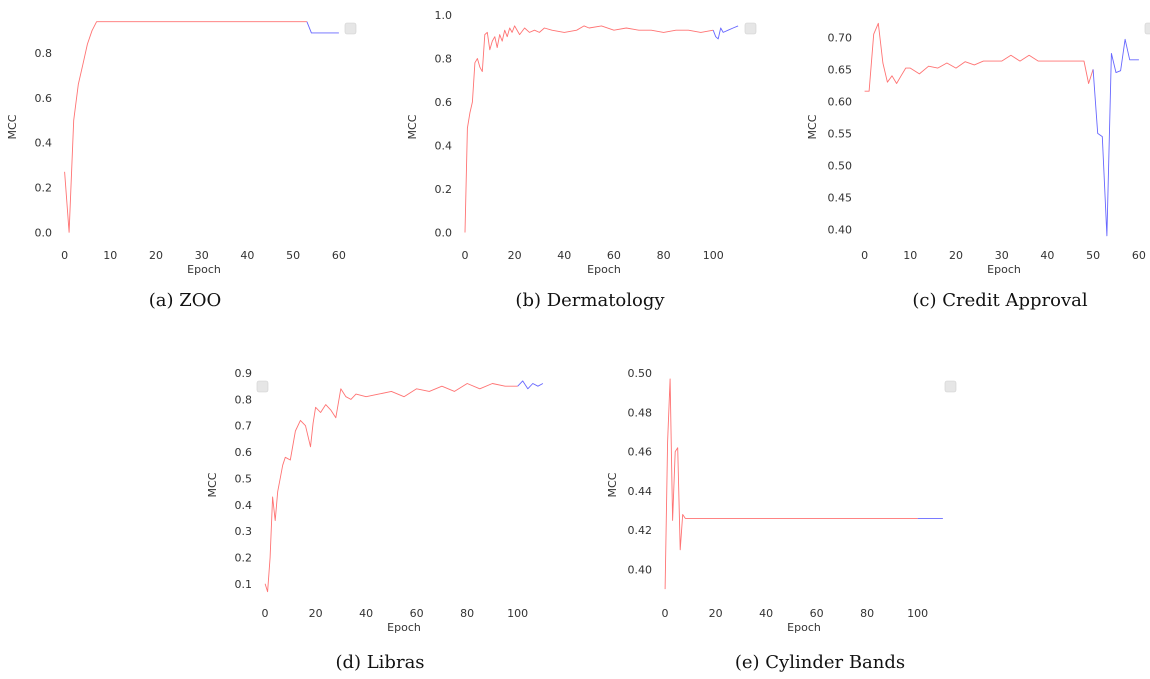 This screenshot has width=1150, height=679. What do you see at coordinates (244, 373) in the screenshot?
I see `y-tick-label: 0.9` at bounding box center [244, 373].